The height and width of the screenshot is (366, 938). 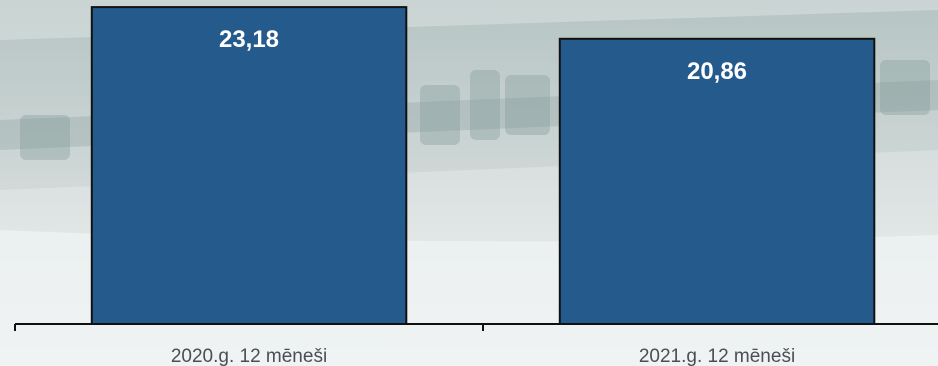 What do you see at coordinates (717, 356) in the screenshot?
I see `category-label-2: 2021.g. 12 mēneši` at bounding box center [717, 356].